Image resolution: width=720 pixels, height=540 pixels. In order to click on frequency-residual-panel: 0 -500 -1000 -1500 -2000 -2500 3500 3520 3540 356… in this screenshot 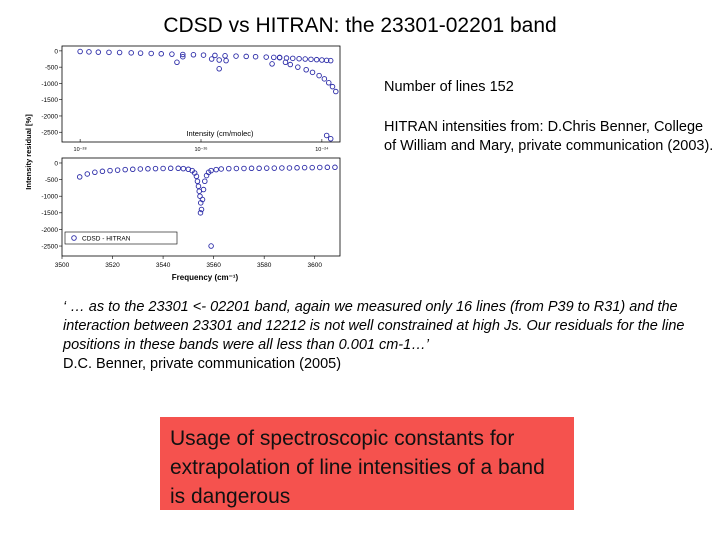, I will do `click(191, 219)`.